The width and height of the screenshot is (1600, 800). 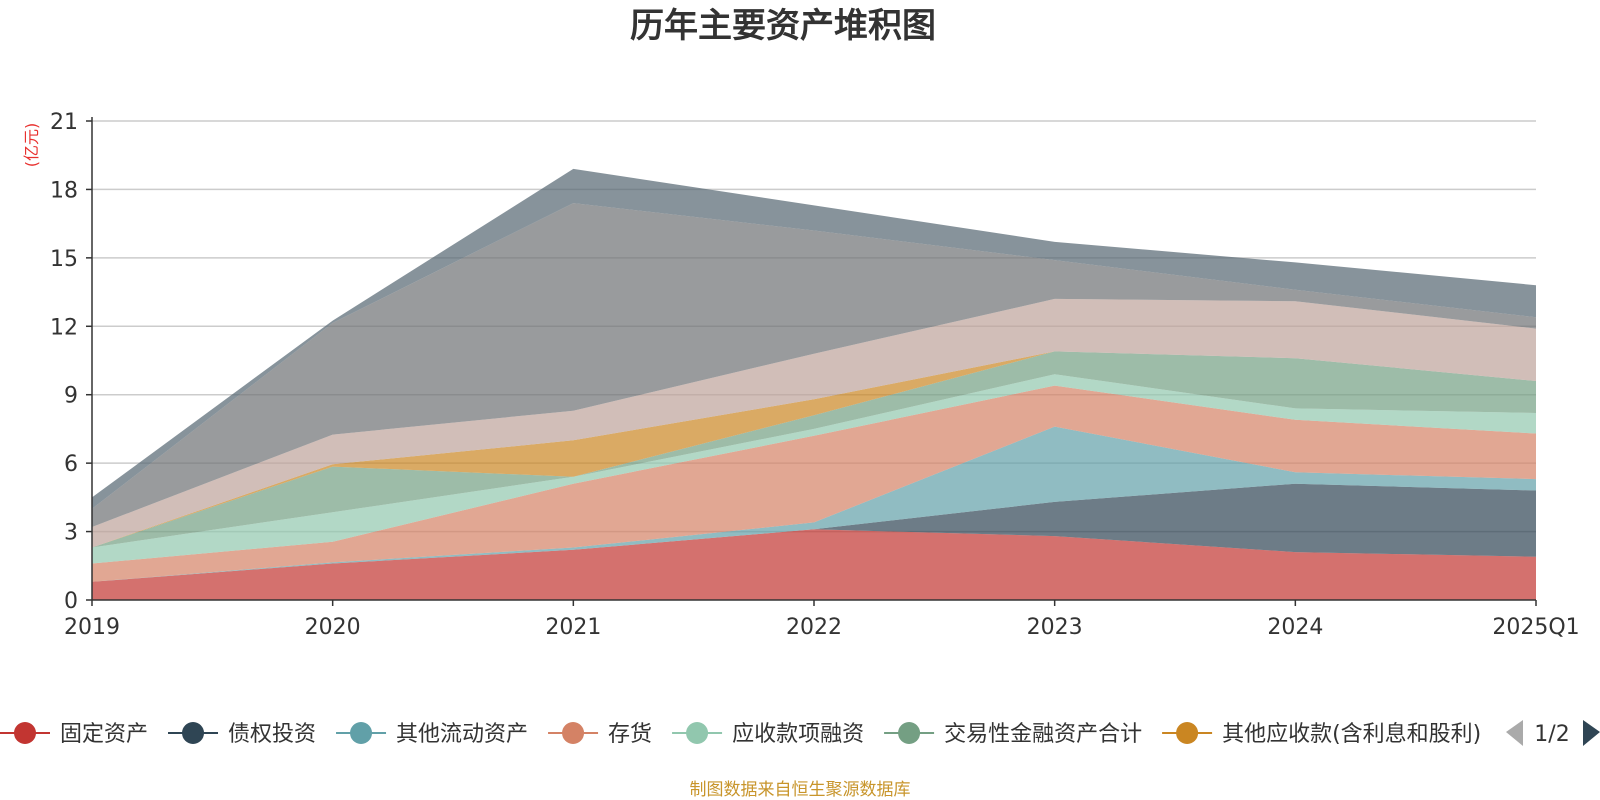 What do you see at coordinates (1351, 734) in the screenshot?
I see `legend-label: 其他应收款(含利息和股利)` at bounding box center [1351, 734].